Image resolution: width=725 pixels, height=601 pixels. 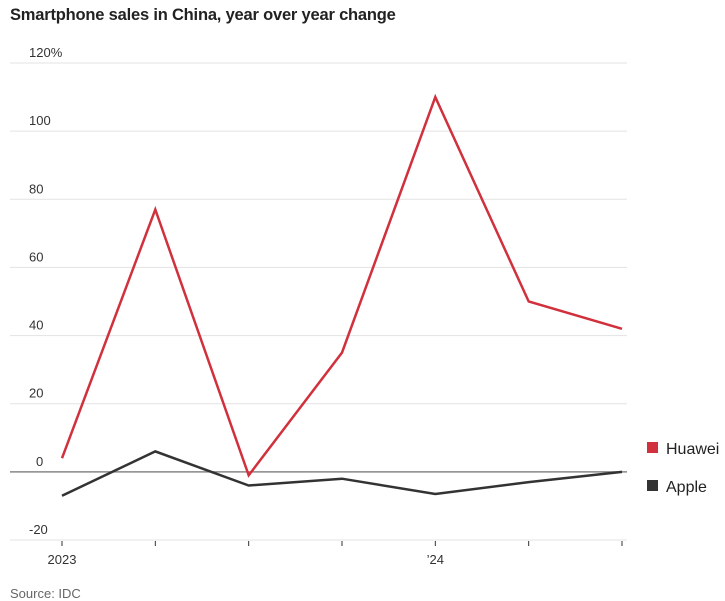 What do you see at coordinates (46, 291) in the screenshot?
I see `y-axis-labels: 120% 100 80 60 40 20 0 -20` at bounding box center [46, 291].